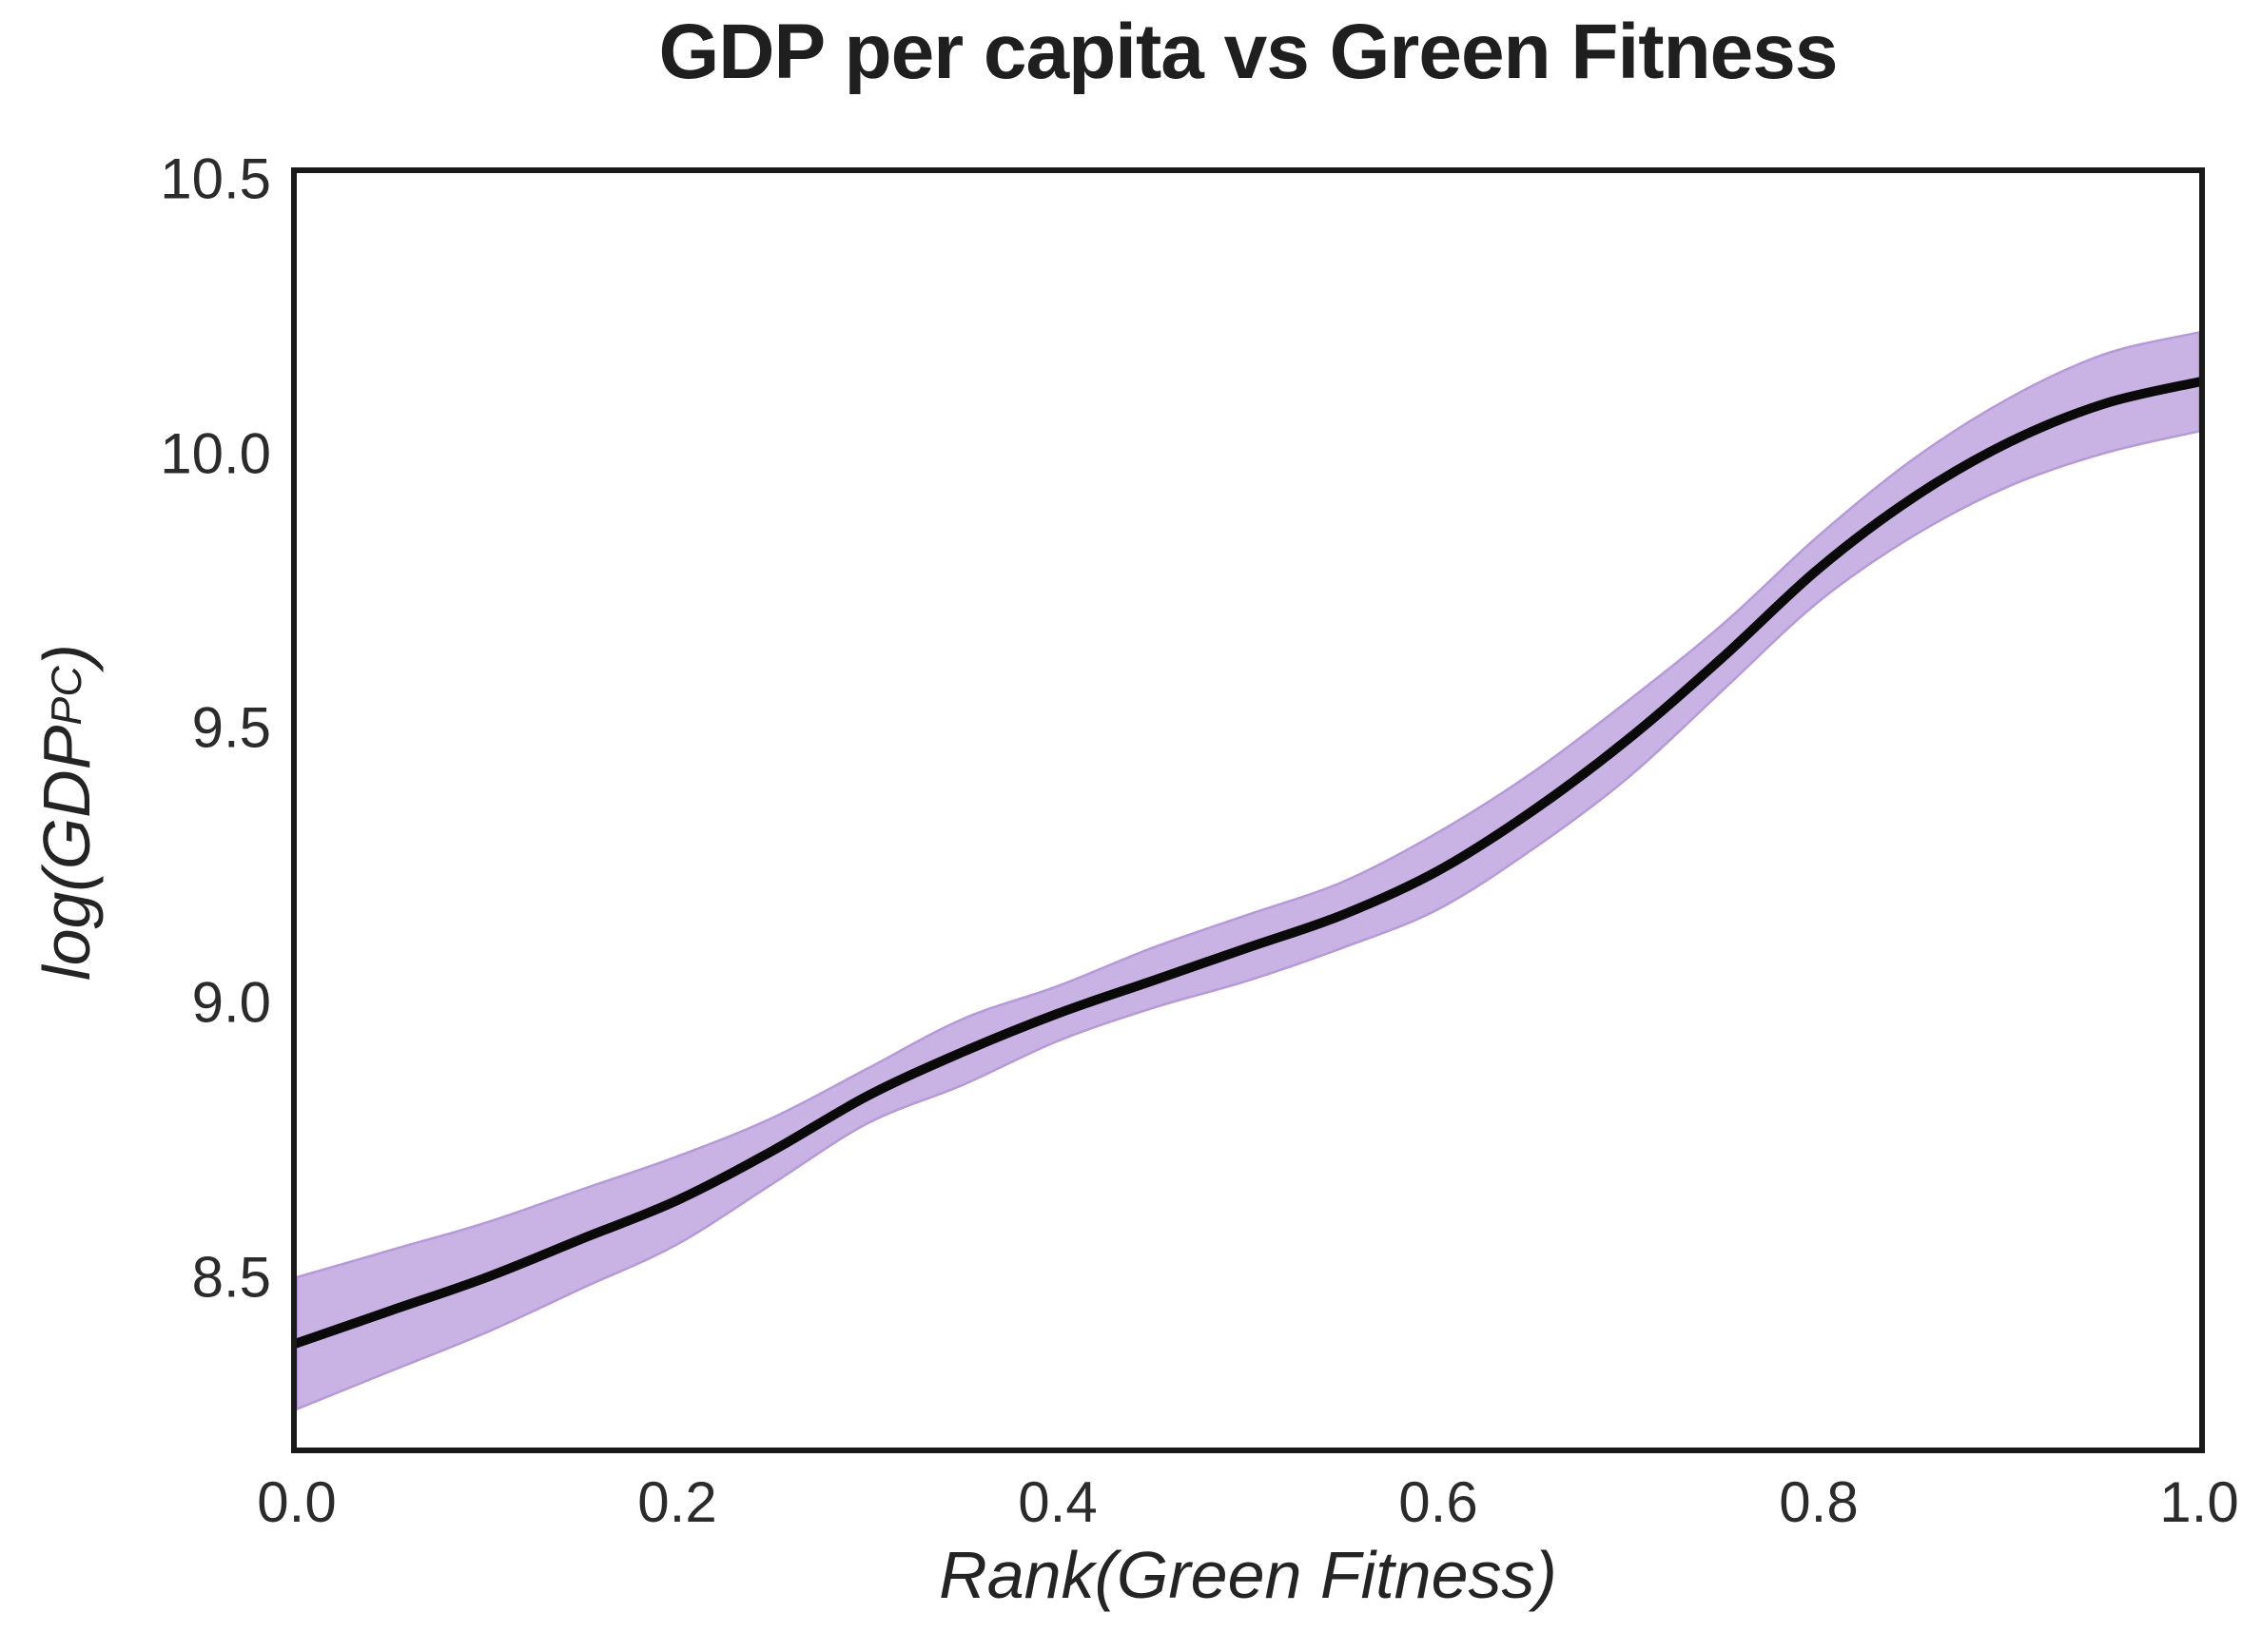 Image resolution: width=2262 pixels, height=1652 pixels. What do you see at coordinates (231, 1002) in the screenshot?
I see `y-tick-label: 9.0` at bounding box center [231, 1002].